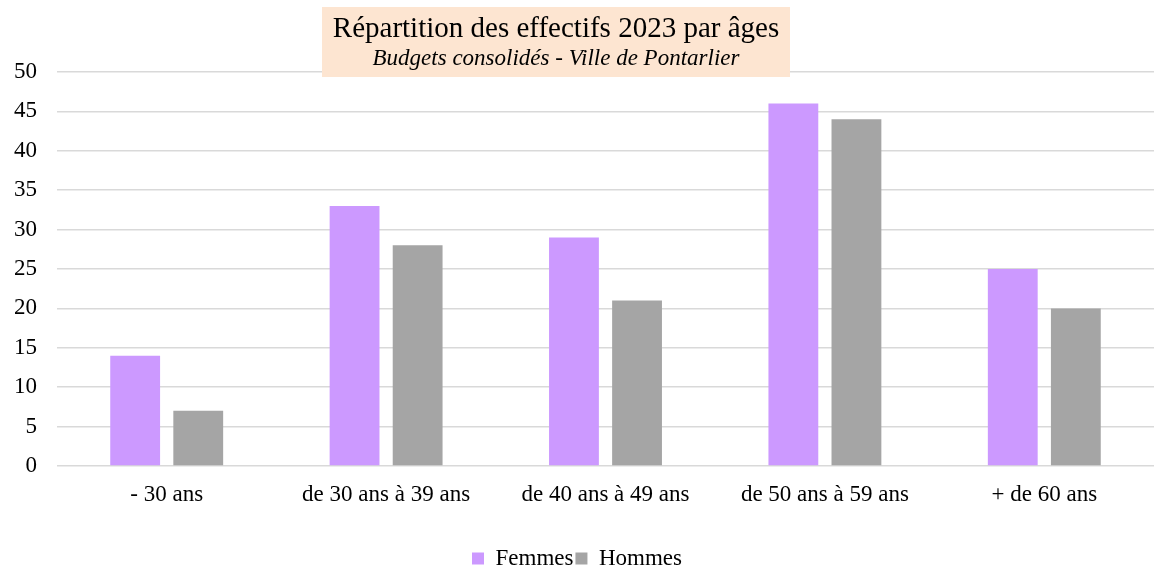 Image resolution: width=1154 pixels, height=568 pixels. I want to click on y-tick-label: 35, so click(25, 189).